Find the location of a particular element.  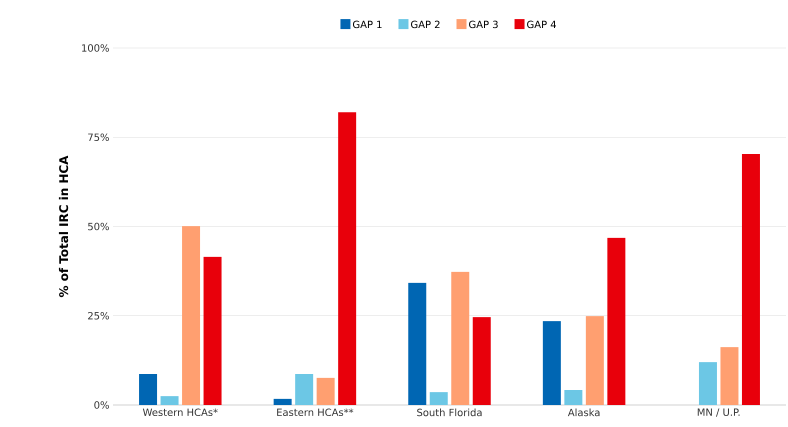

legend-label: GAP 3 is located at coordinates (483, 24).